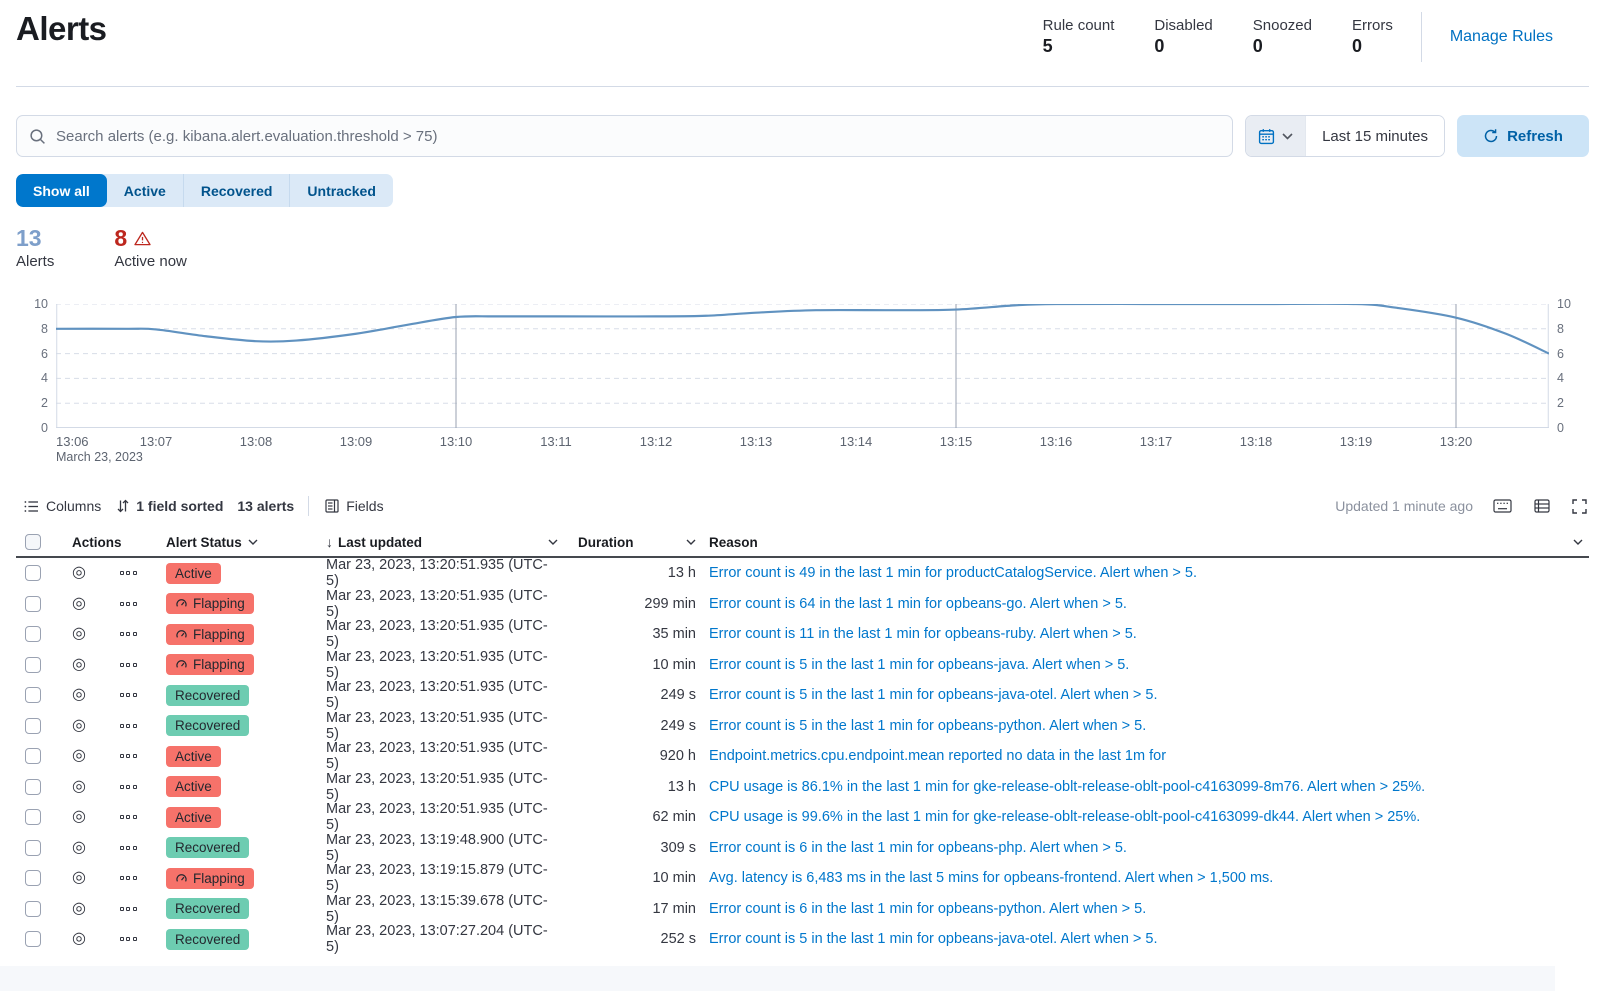 The width and height of the screenshot is (1605, 991). What do you see at coordinates (145, 190) in the screenshot?
I see `filter-tab-active: Active` at bounding box center [145, 190].